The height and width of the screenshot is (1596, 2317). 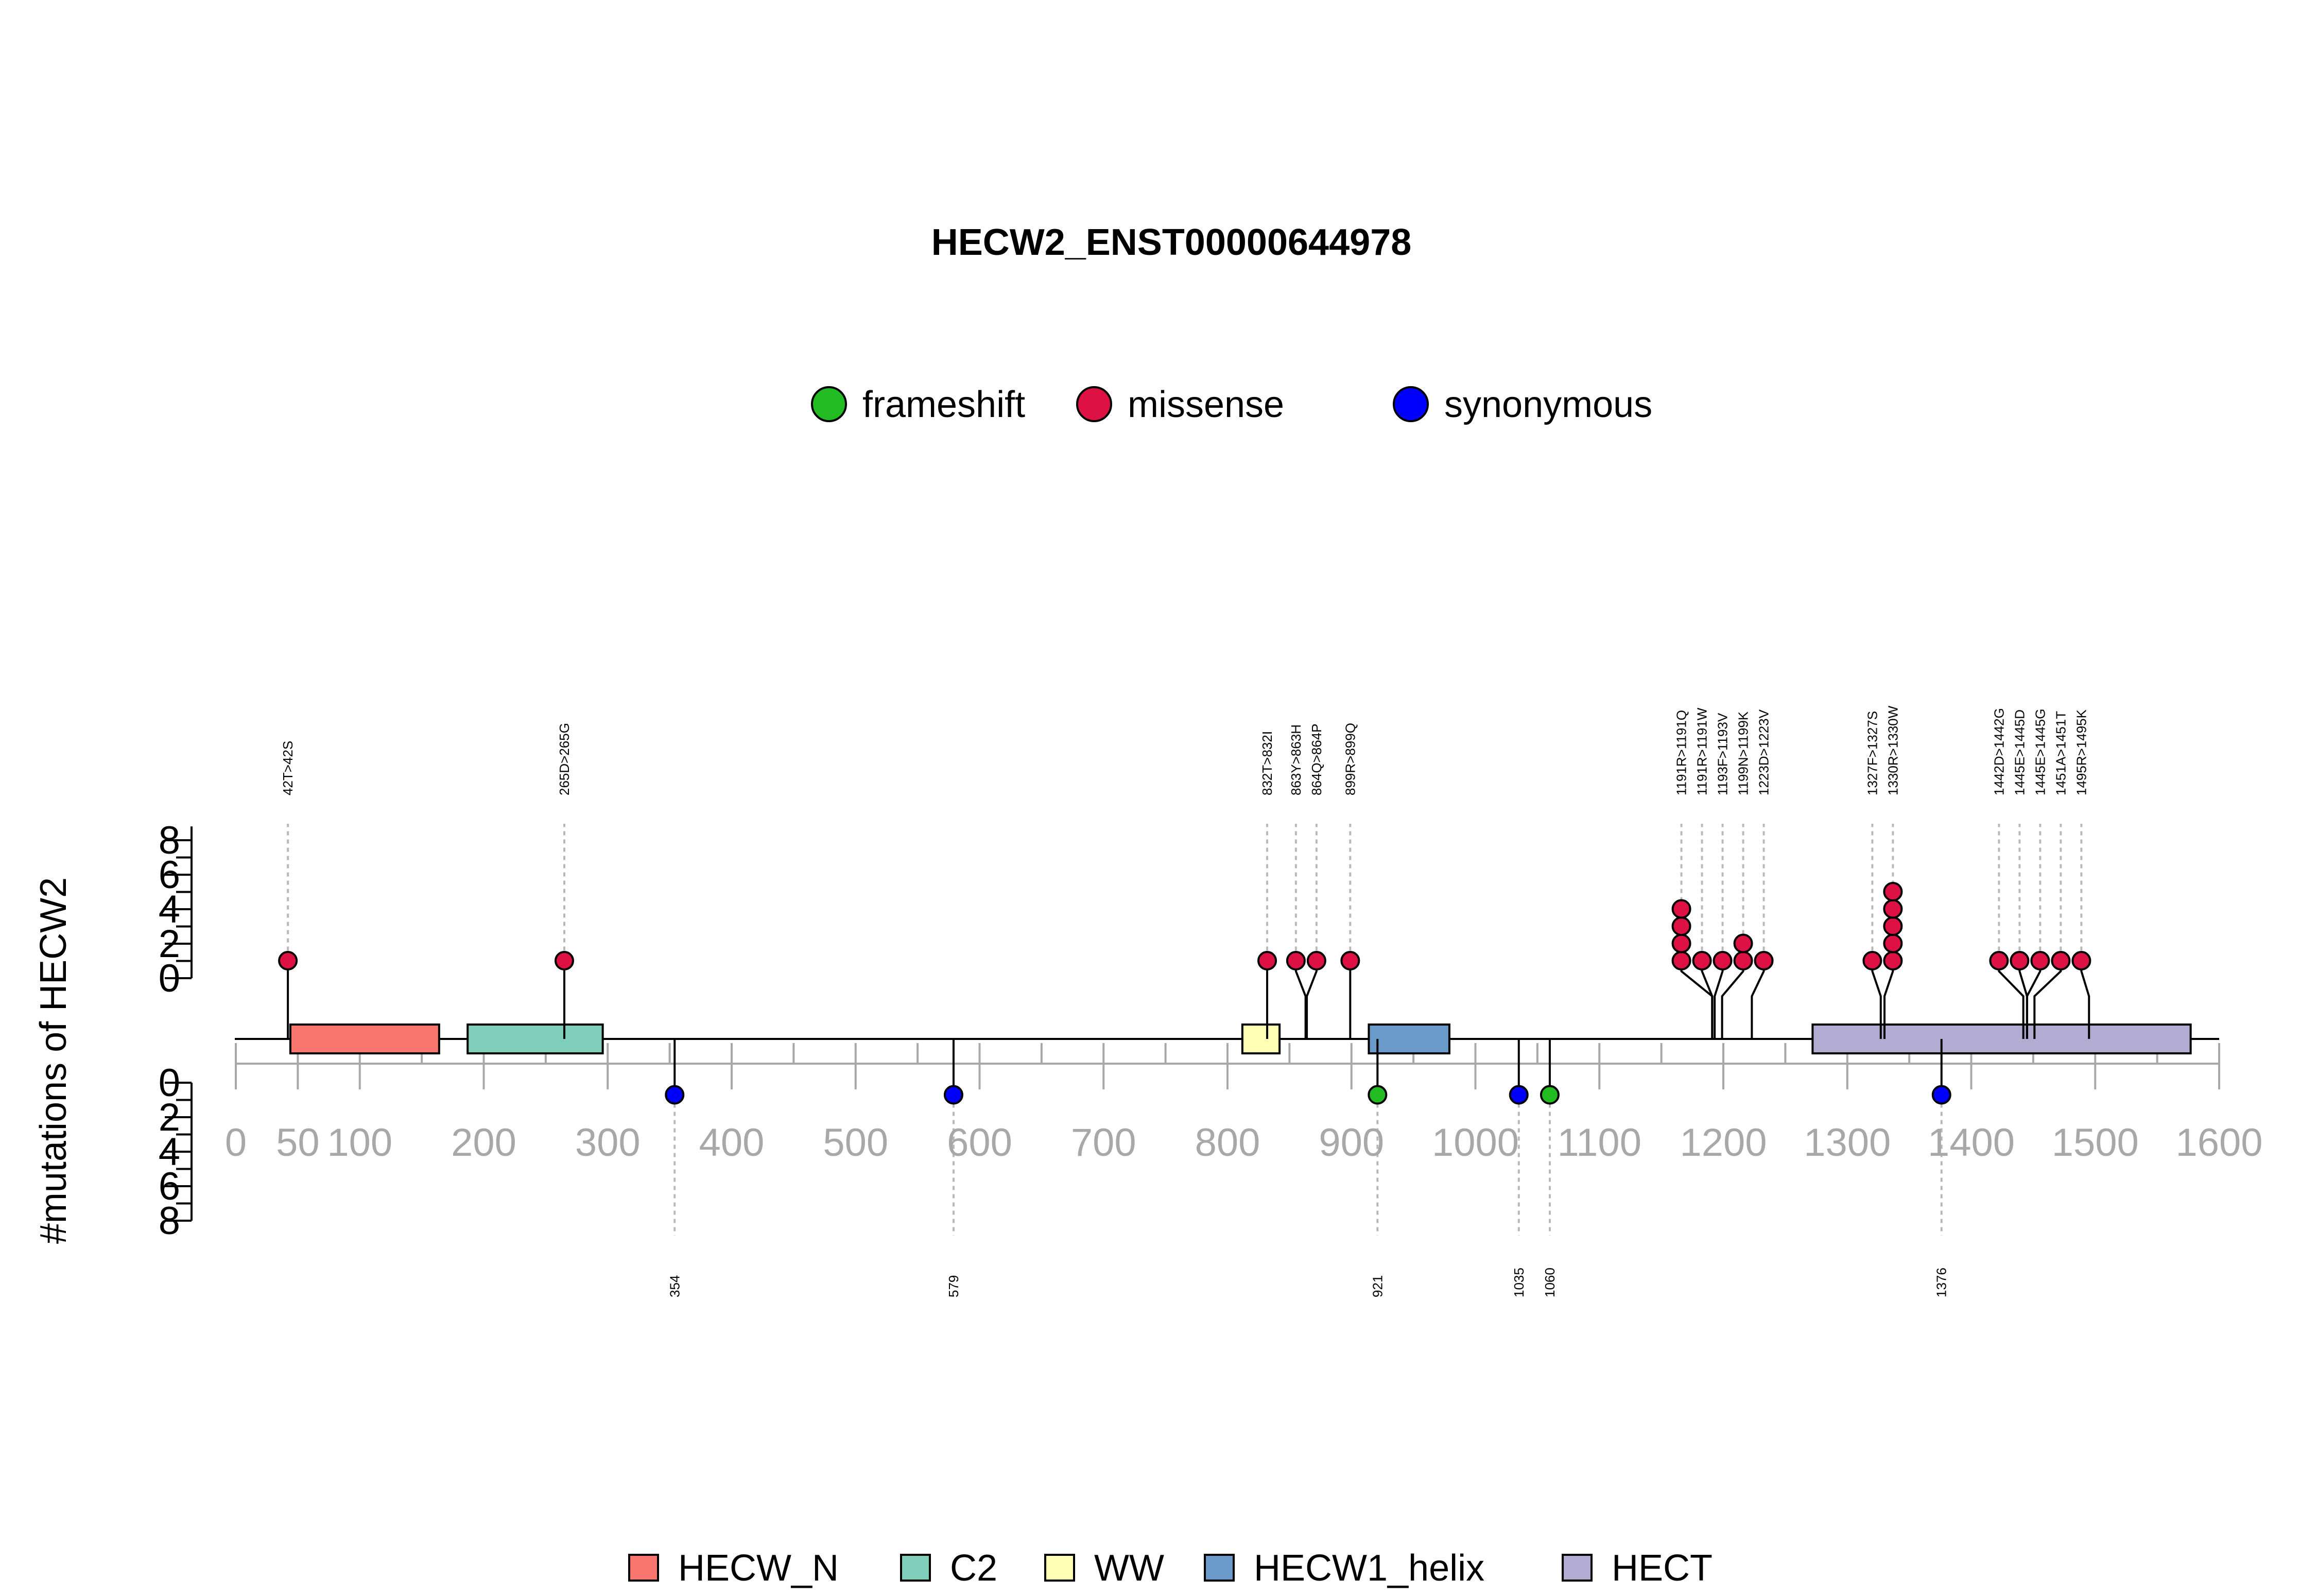 What do you see at coordinates (169, 1118) in the screenshot?
I see `y-lower-tick-label: 2` at bounding box center [169, 1118].